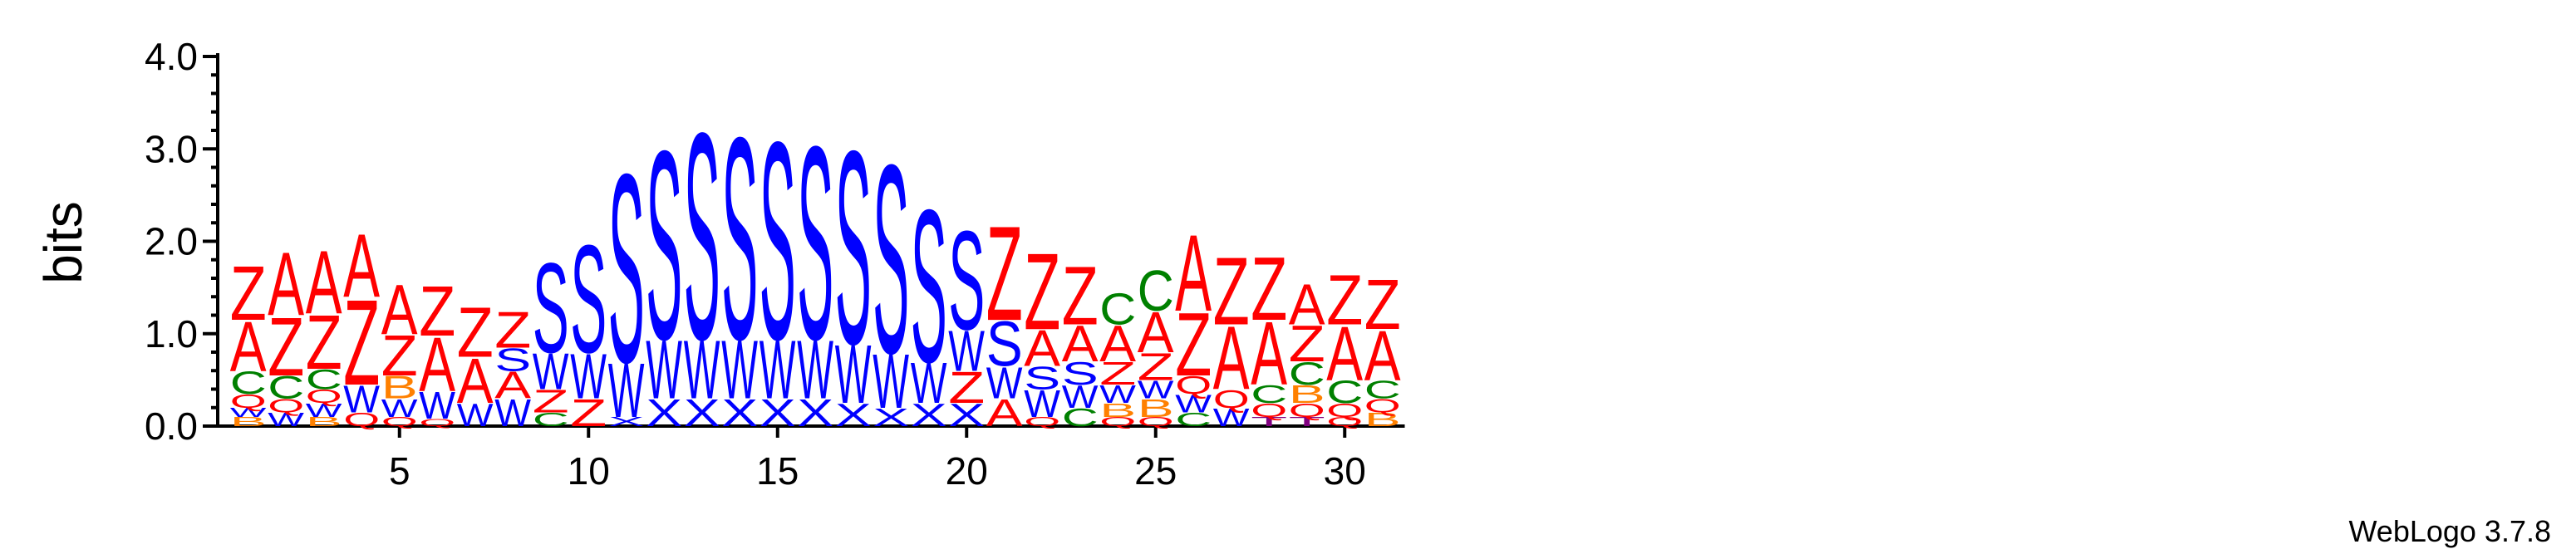 This screenshot has height=554, width=2576. I want to click on x-axis: 5 10 15 20 25 30, so click(811, 458).